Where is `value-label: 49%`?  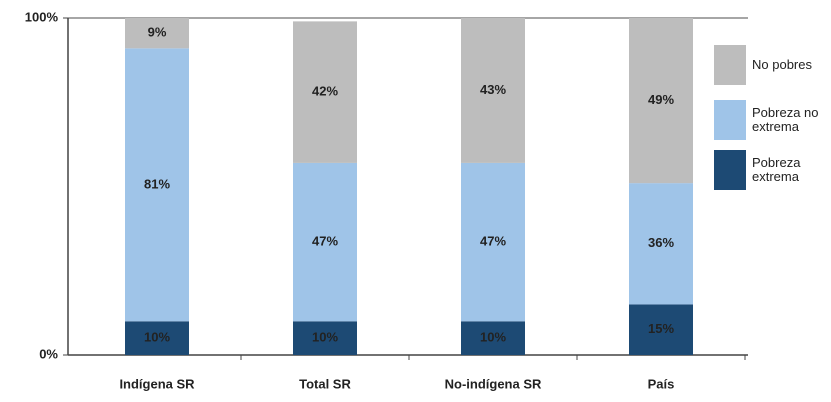
value-label: 49% is located at coordinates (661, 99).